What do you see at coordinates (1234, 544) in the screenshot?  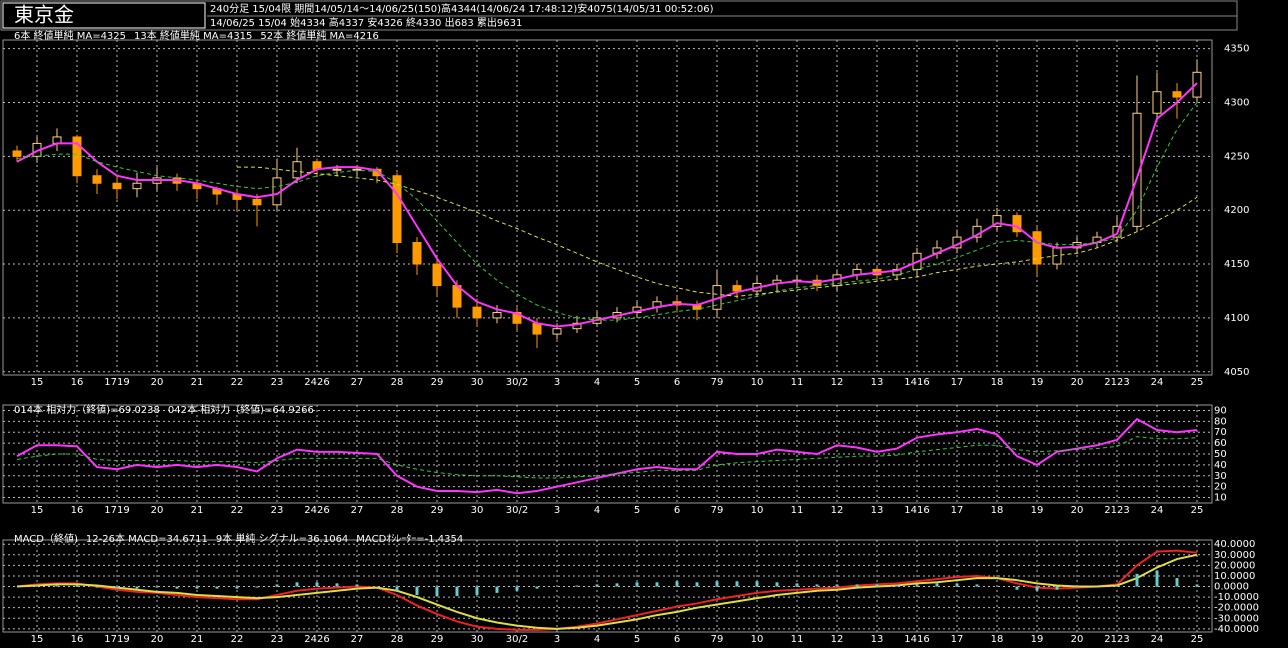 I see `y-tick-label: 40.0000` at bounding box center [1234, 544].